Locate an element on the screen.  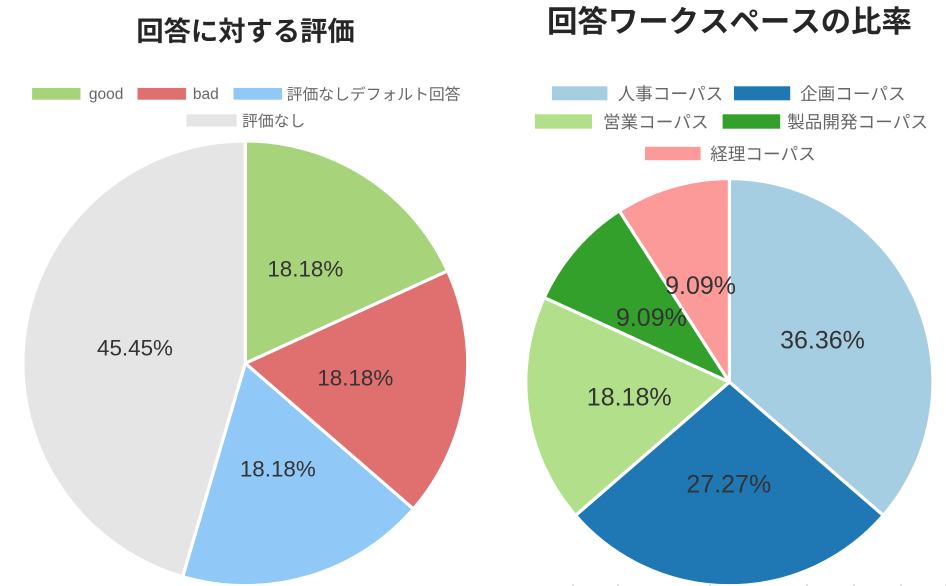
svg-text: good is located at coordinates (106, 94).